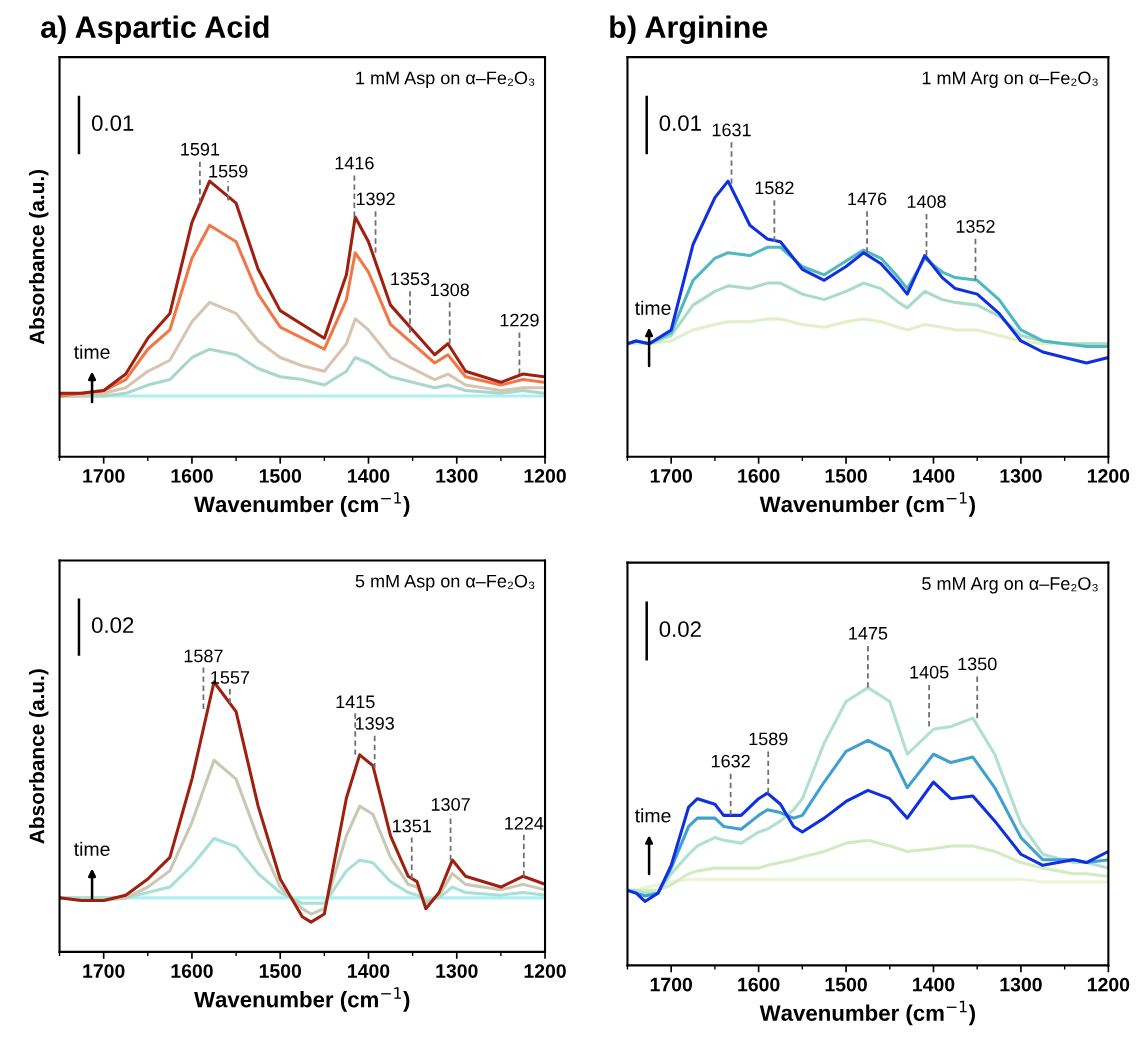 The width and height of the screenshot is (1145, 1038). I want to click on annotation: 1352, so click(975, 226).